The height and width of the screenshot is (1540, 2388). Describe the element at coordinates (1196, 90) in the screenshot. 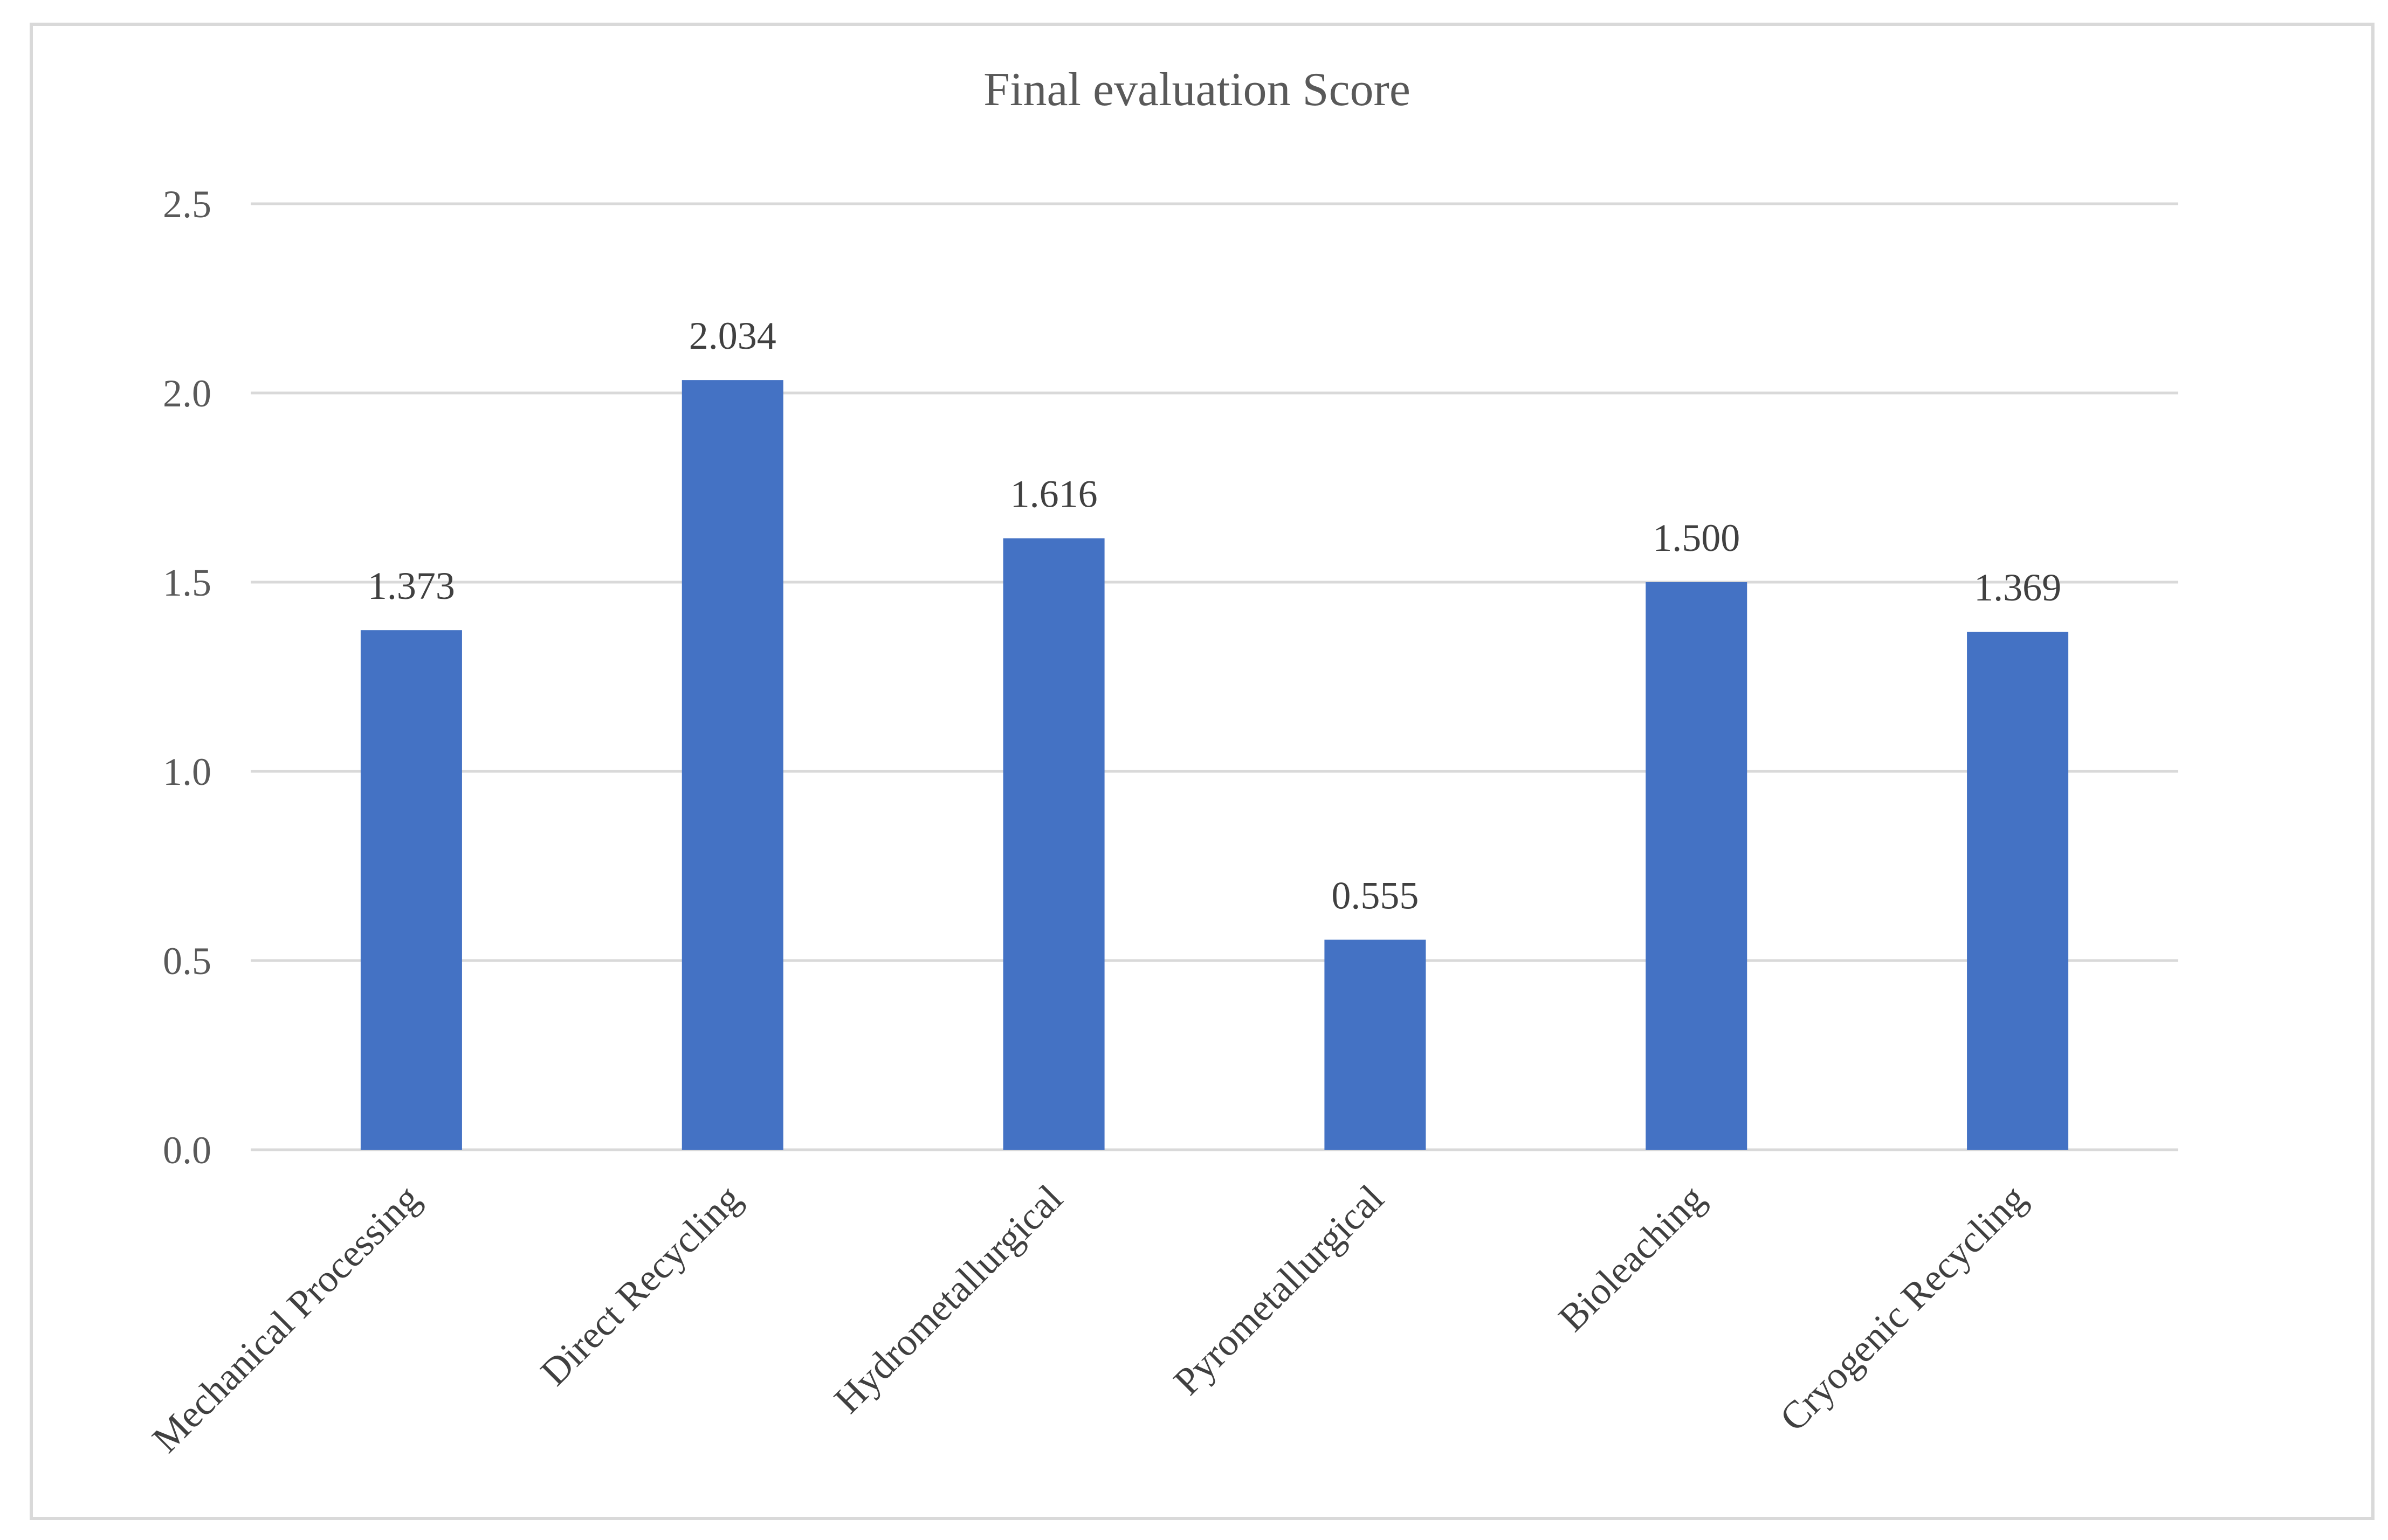

I see `chart-title: Final evaluation Score` at that location.